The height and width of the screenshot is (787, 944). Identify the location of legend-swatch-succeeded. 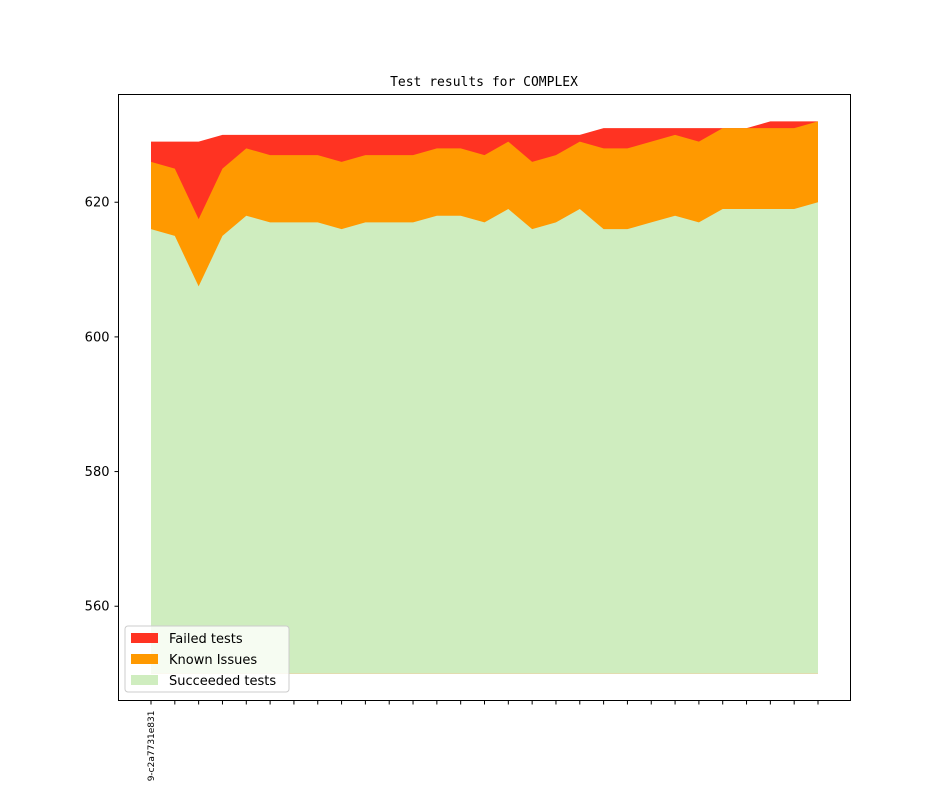
(144, 680).